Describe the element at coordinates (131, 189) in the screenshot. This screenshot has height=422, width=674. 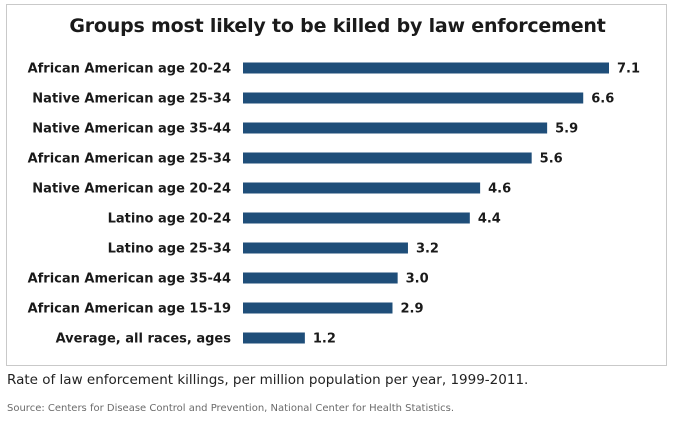
I see `category-label: Native American age 20-24` at that location.